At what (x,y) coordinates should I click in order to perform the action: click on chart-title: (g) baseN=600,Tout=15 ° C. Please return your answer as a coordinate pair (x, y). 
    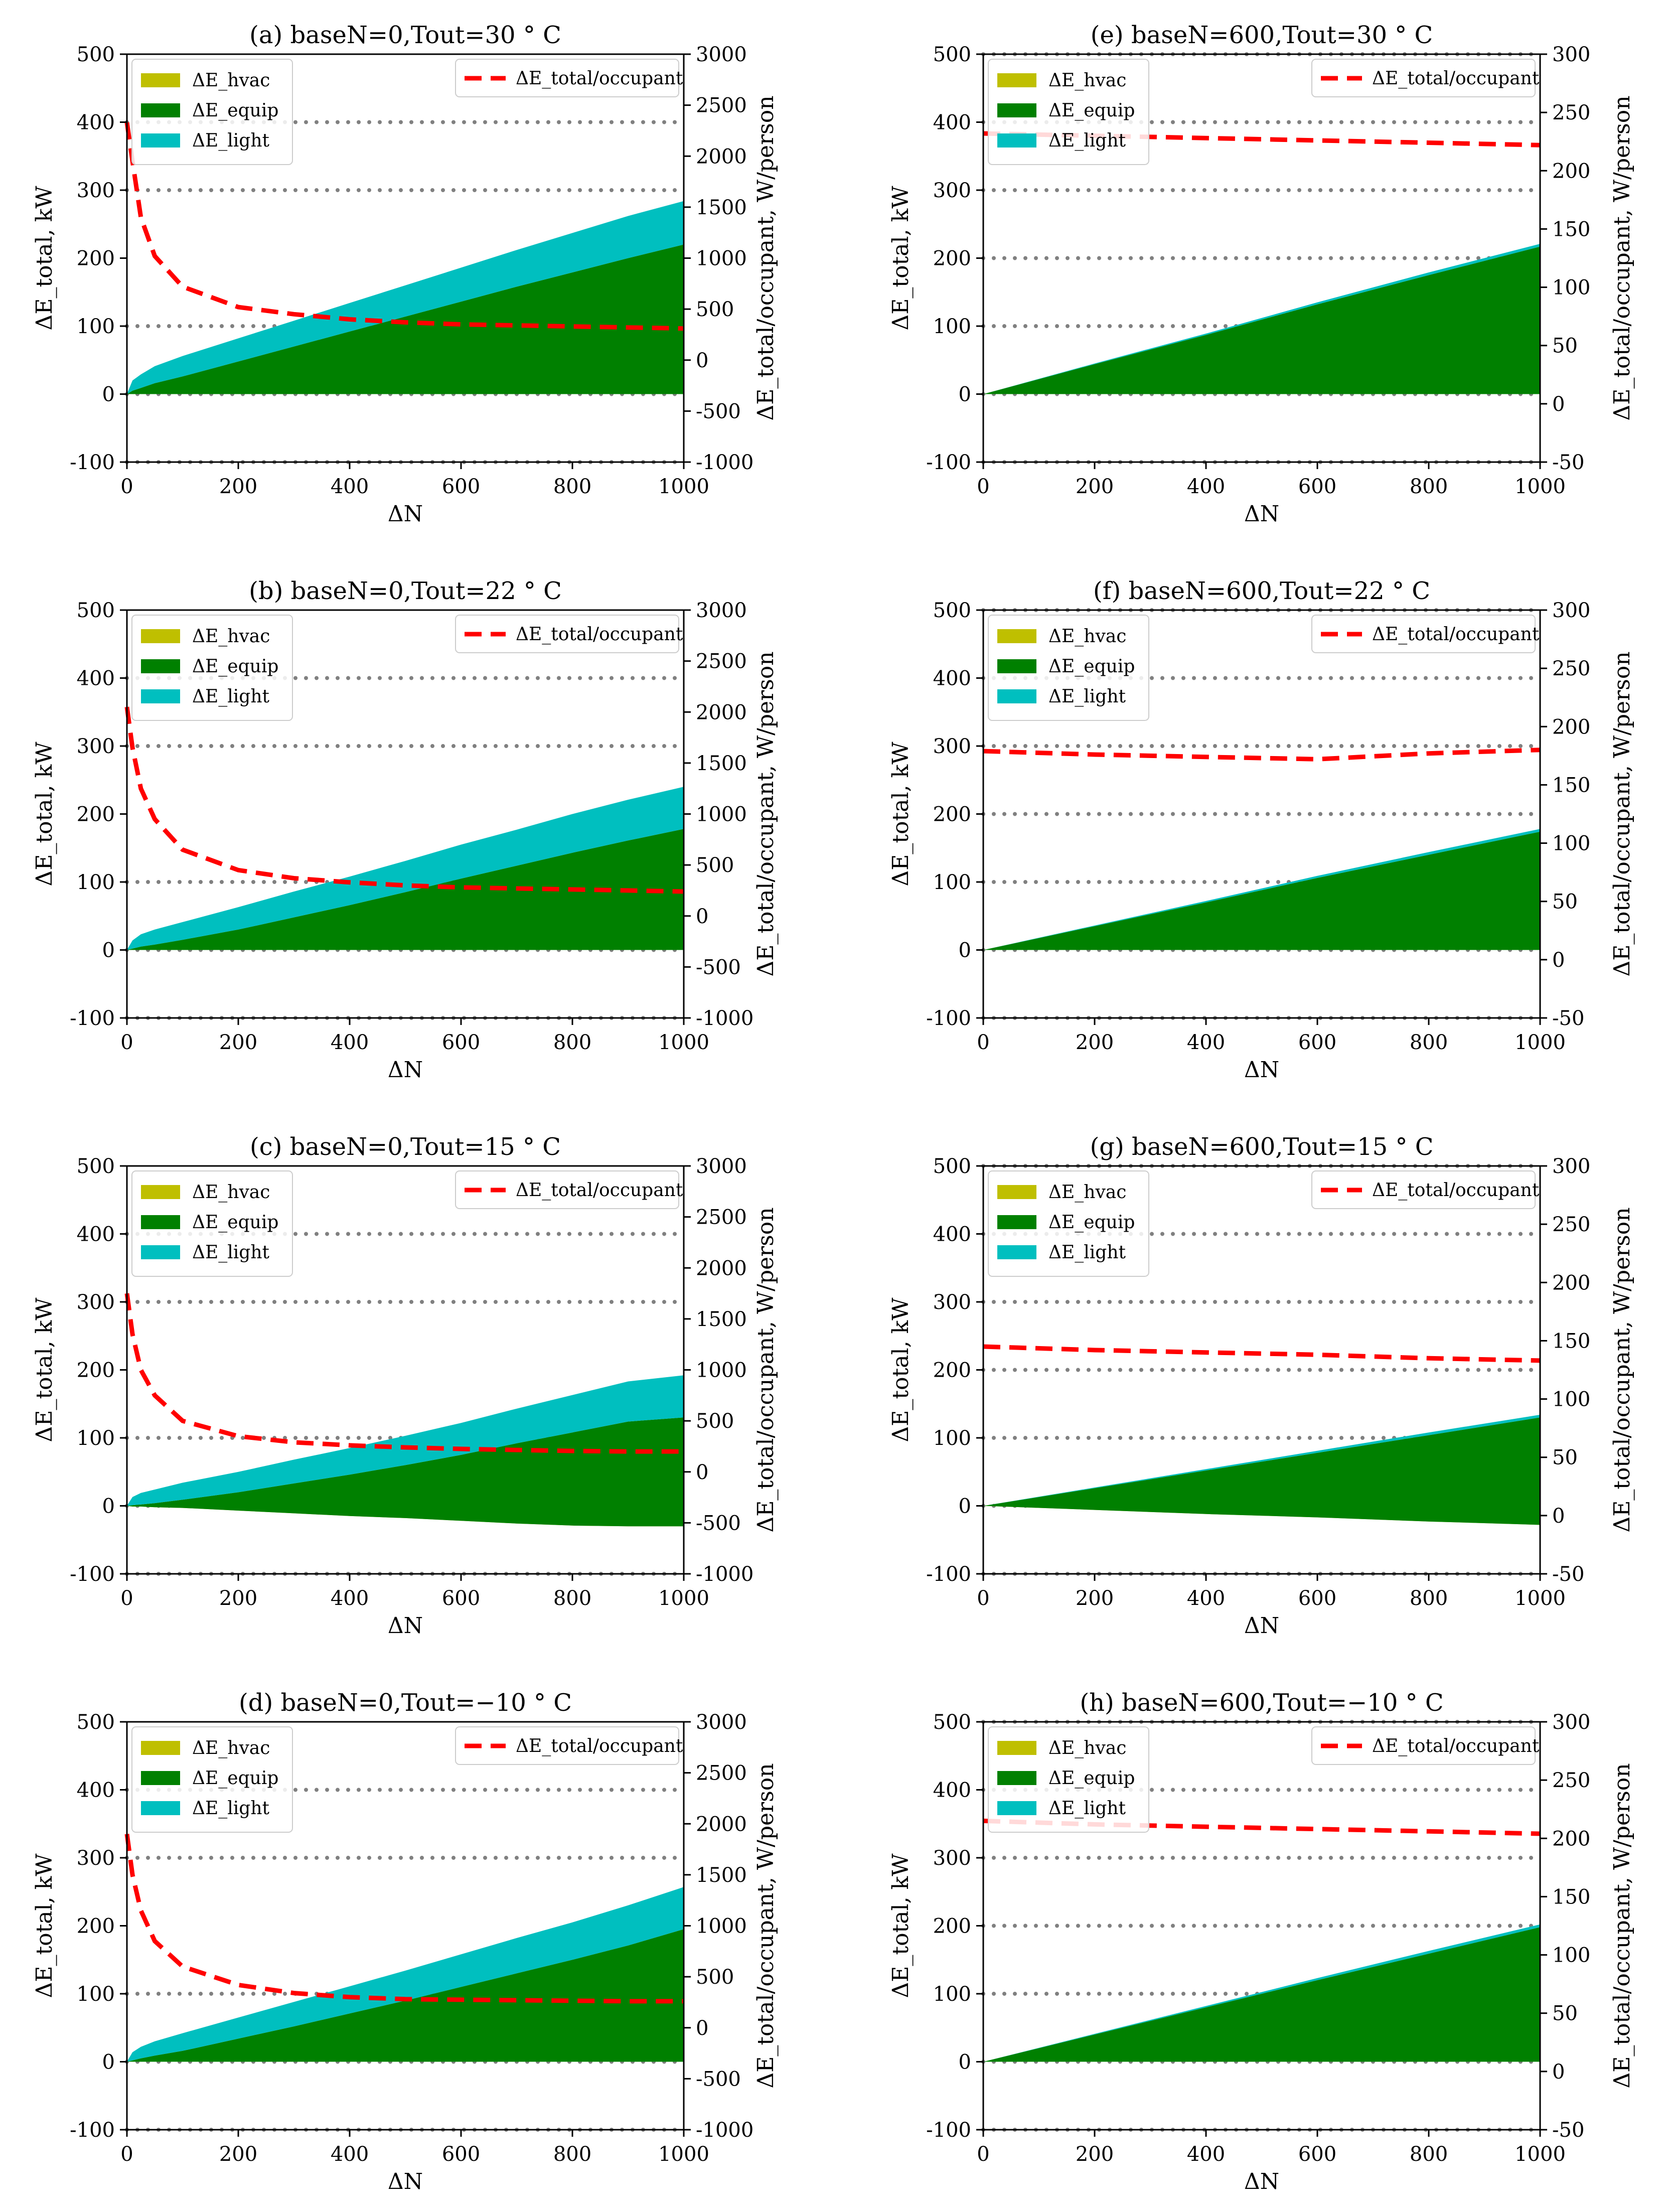
    Looking at the image, I should click on (1262, 1147).